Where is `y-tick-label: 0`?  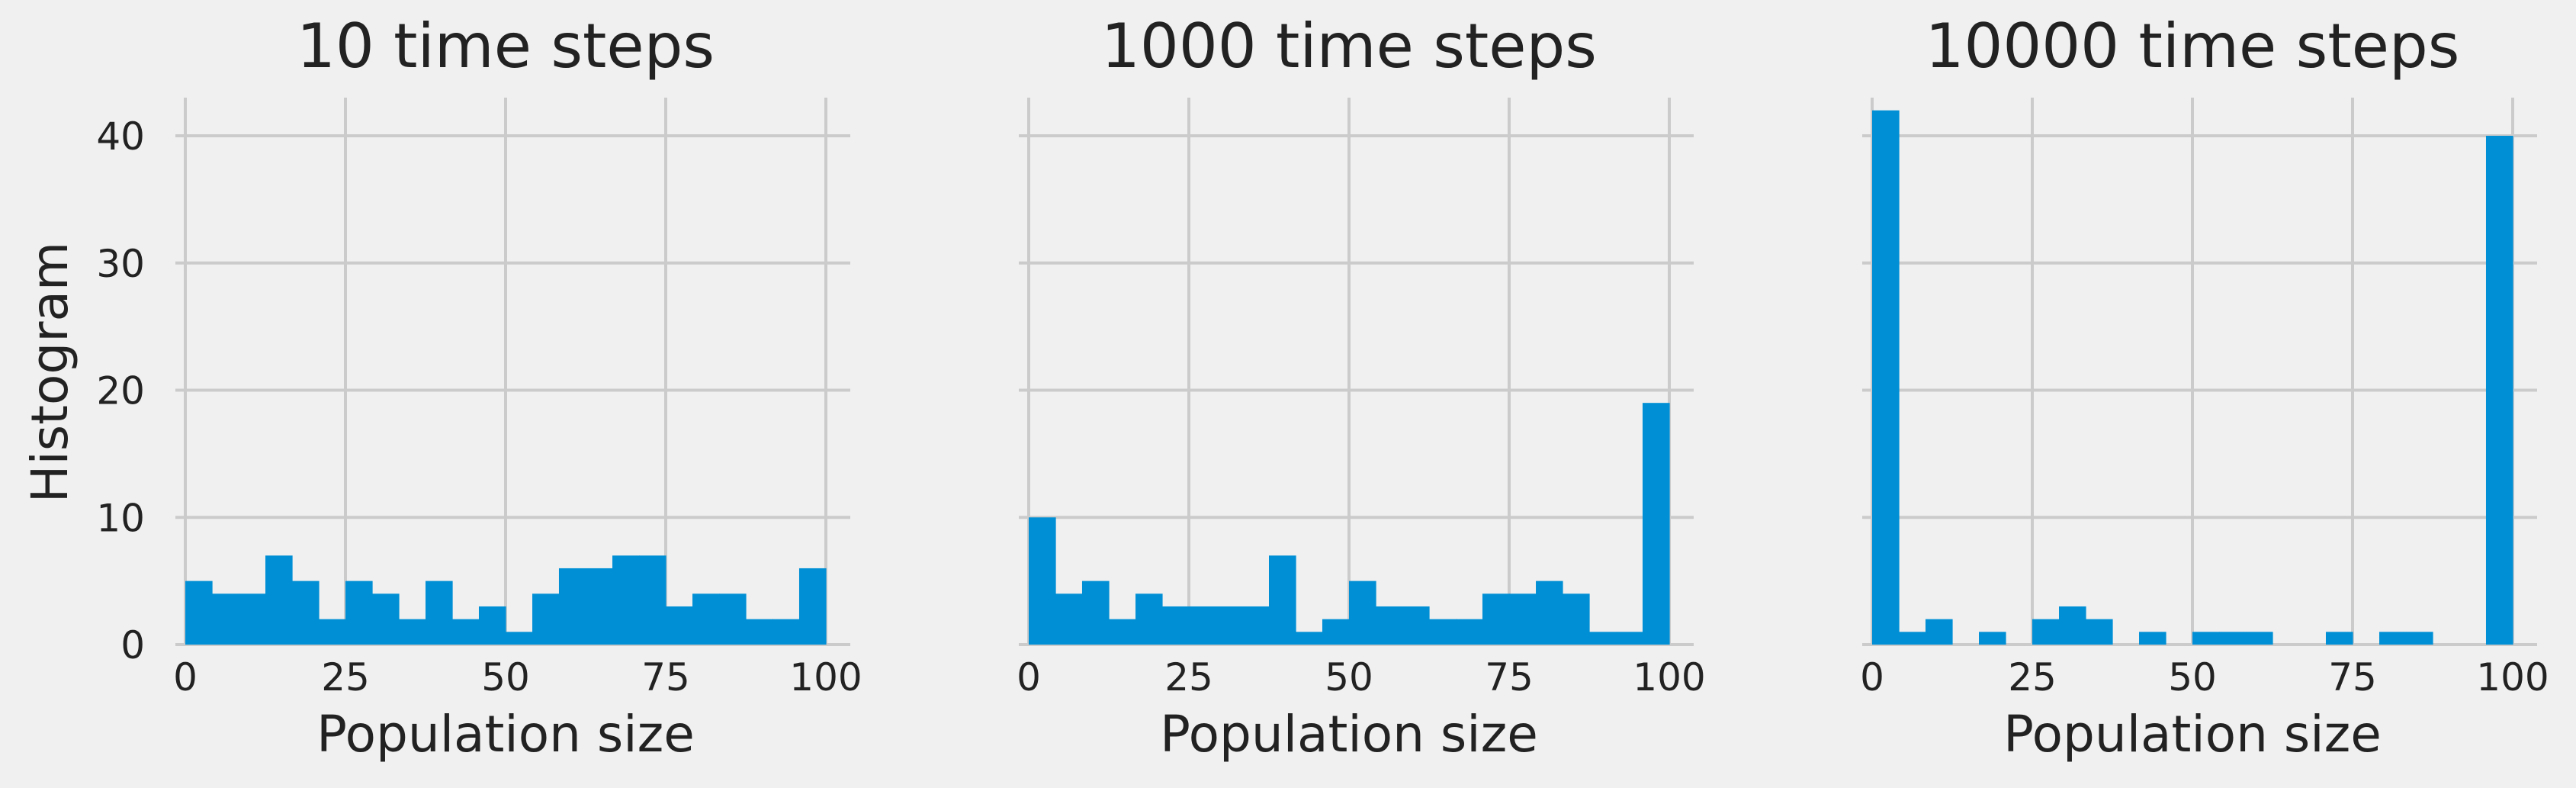
y-tick-label: 0 is located at coordinates (132, 645).